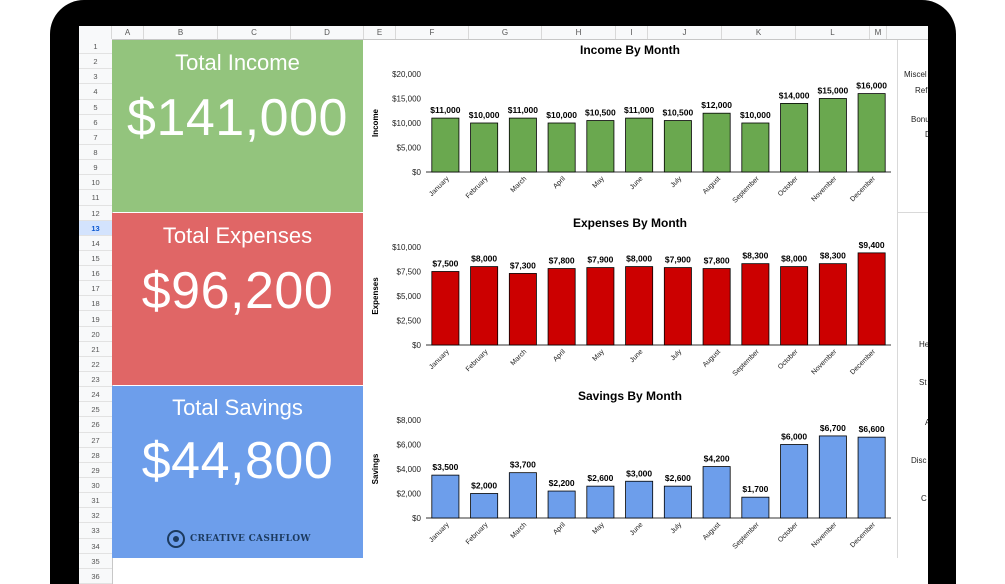 This screenshot has width=1005, height=584. What do you see at coordinates (95, 516) in the screenshot?
I see `row-header-32: 32` at bounding box center [95, 516].